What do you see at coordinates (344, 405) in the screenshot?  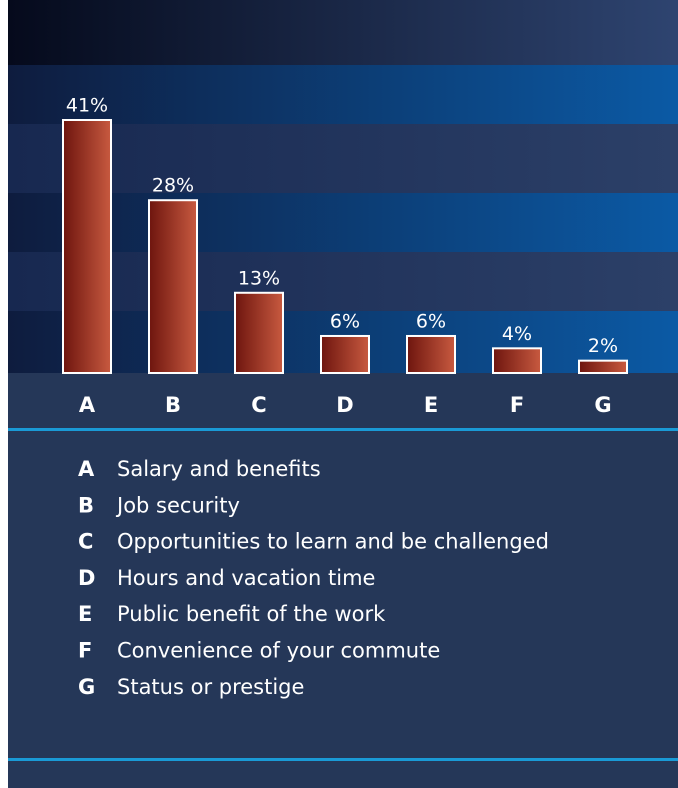 I see `x-tick-label: D` at bounding box center [344, 405].